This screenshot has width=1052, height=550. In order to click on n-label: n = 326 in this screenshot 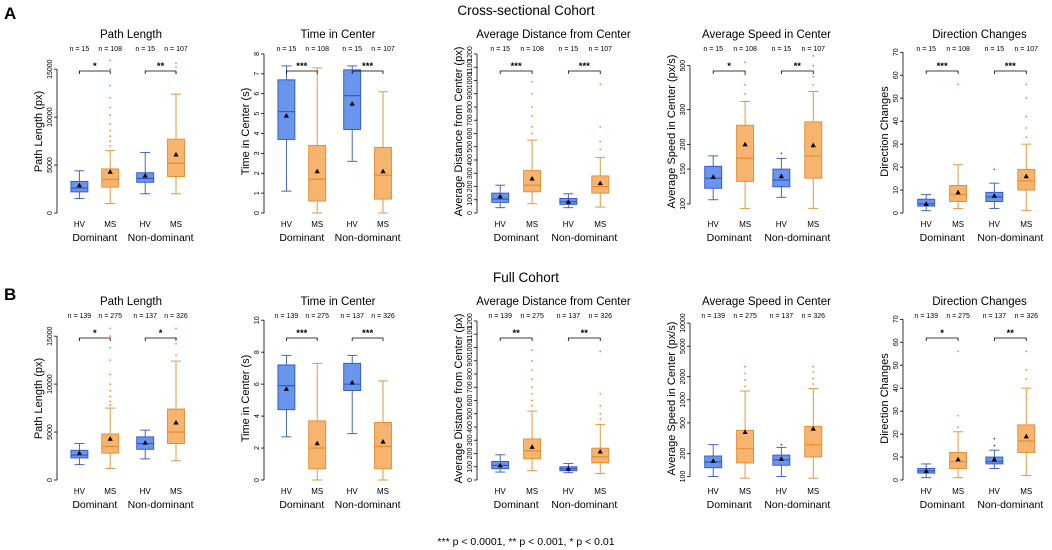, I will do `click(813, 316)`.